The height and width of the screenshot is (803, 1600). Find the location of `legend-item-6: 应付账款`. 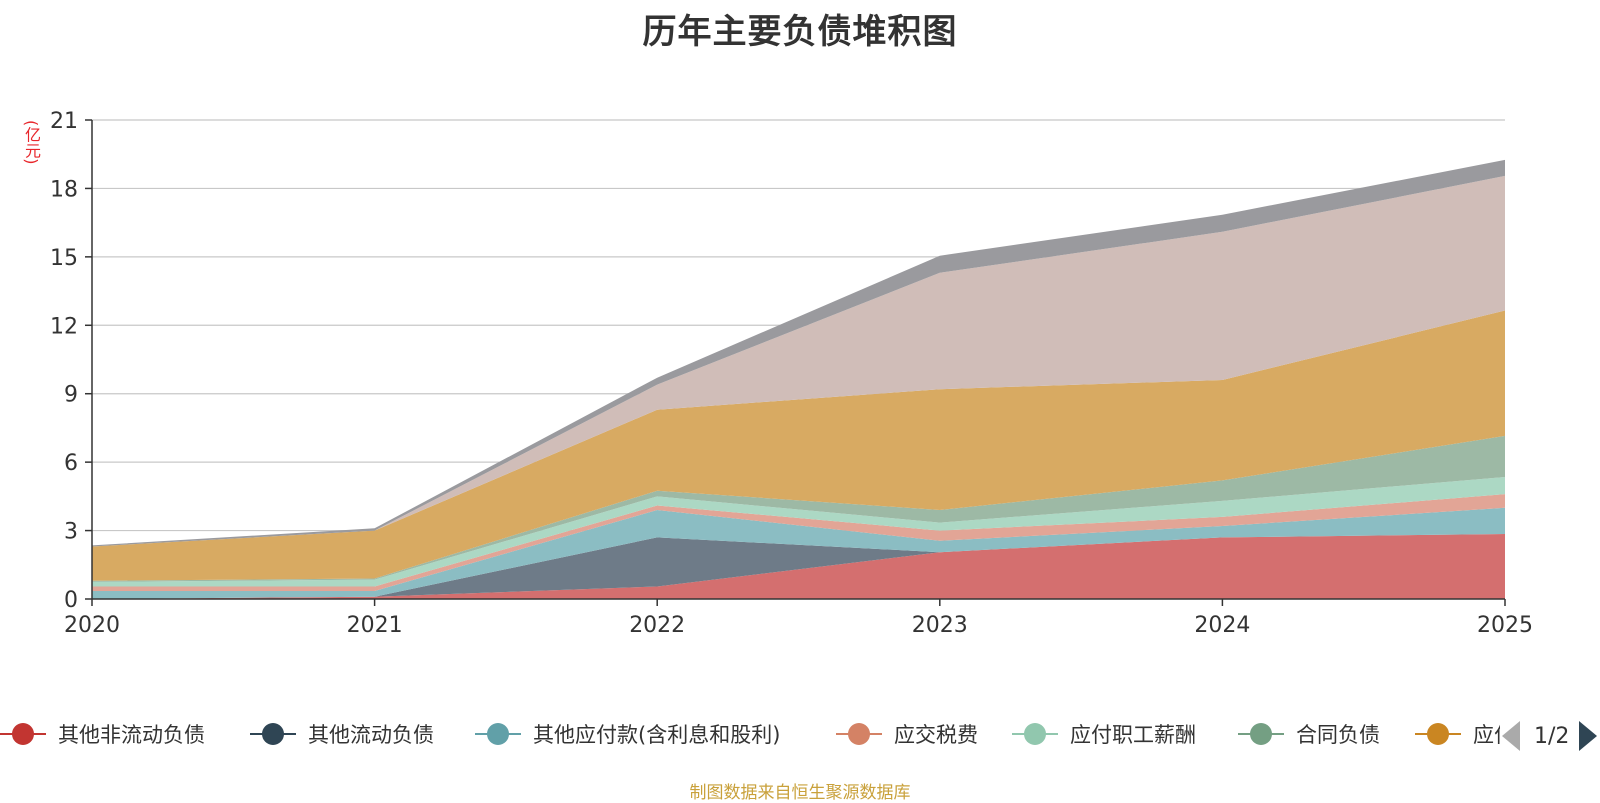

legend-item-6: 应付账款 is located at coordinates (1457, 734).